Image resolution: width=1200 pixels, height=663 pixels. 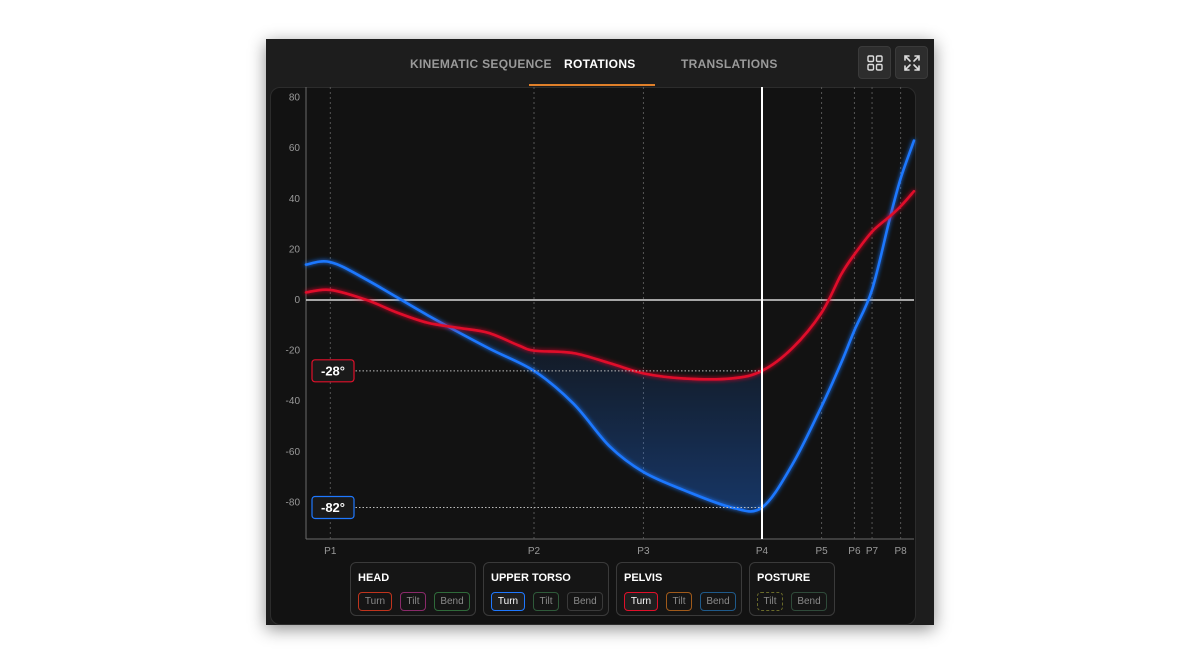 I want to click on y-tick-label: 40, so click(x=295, y=199).